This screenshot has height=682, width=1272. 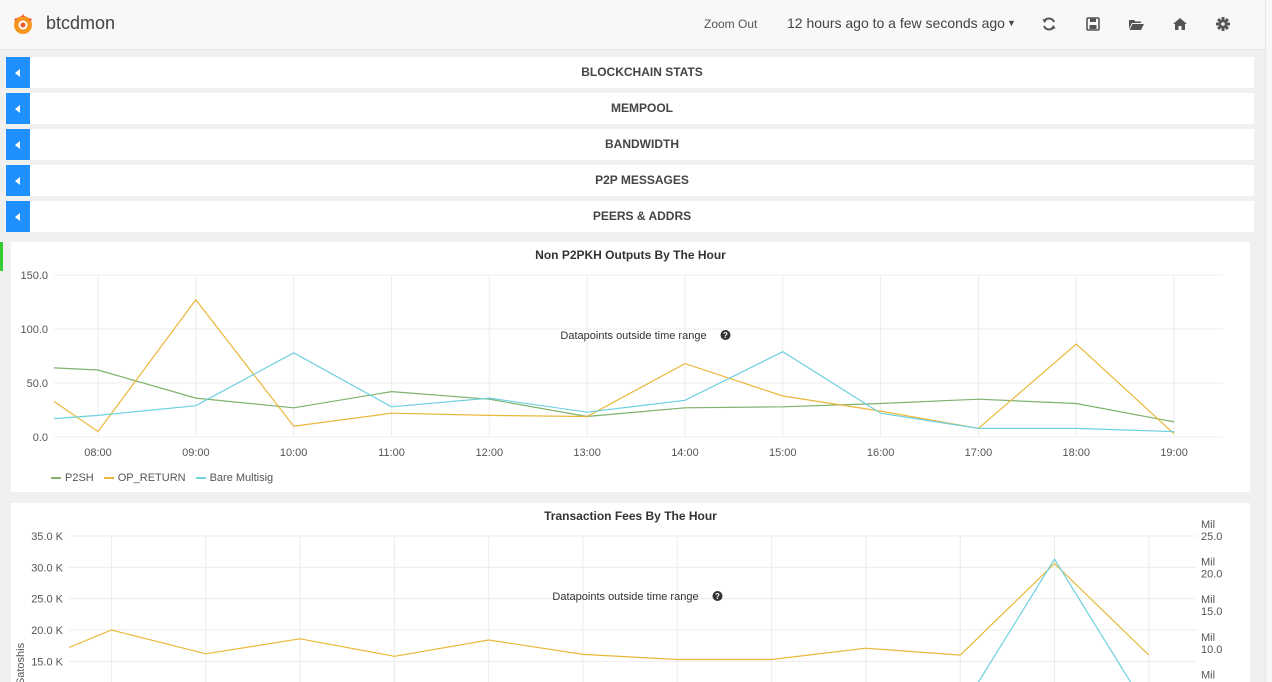 What do you see at coordinates (642, 72) in the screenshot?
I see `row-title: BLOCKCHAIN STATS` at bounding box center [642, 72].